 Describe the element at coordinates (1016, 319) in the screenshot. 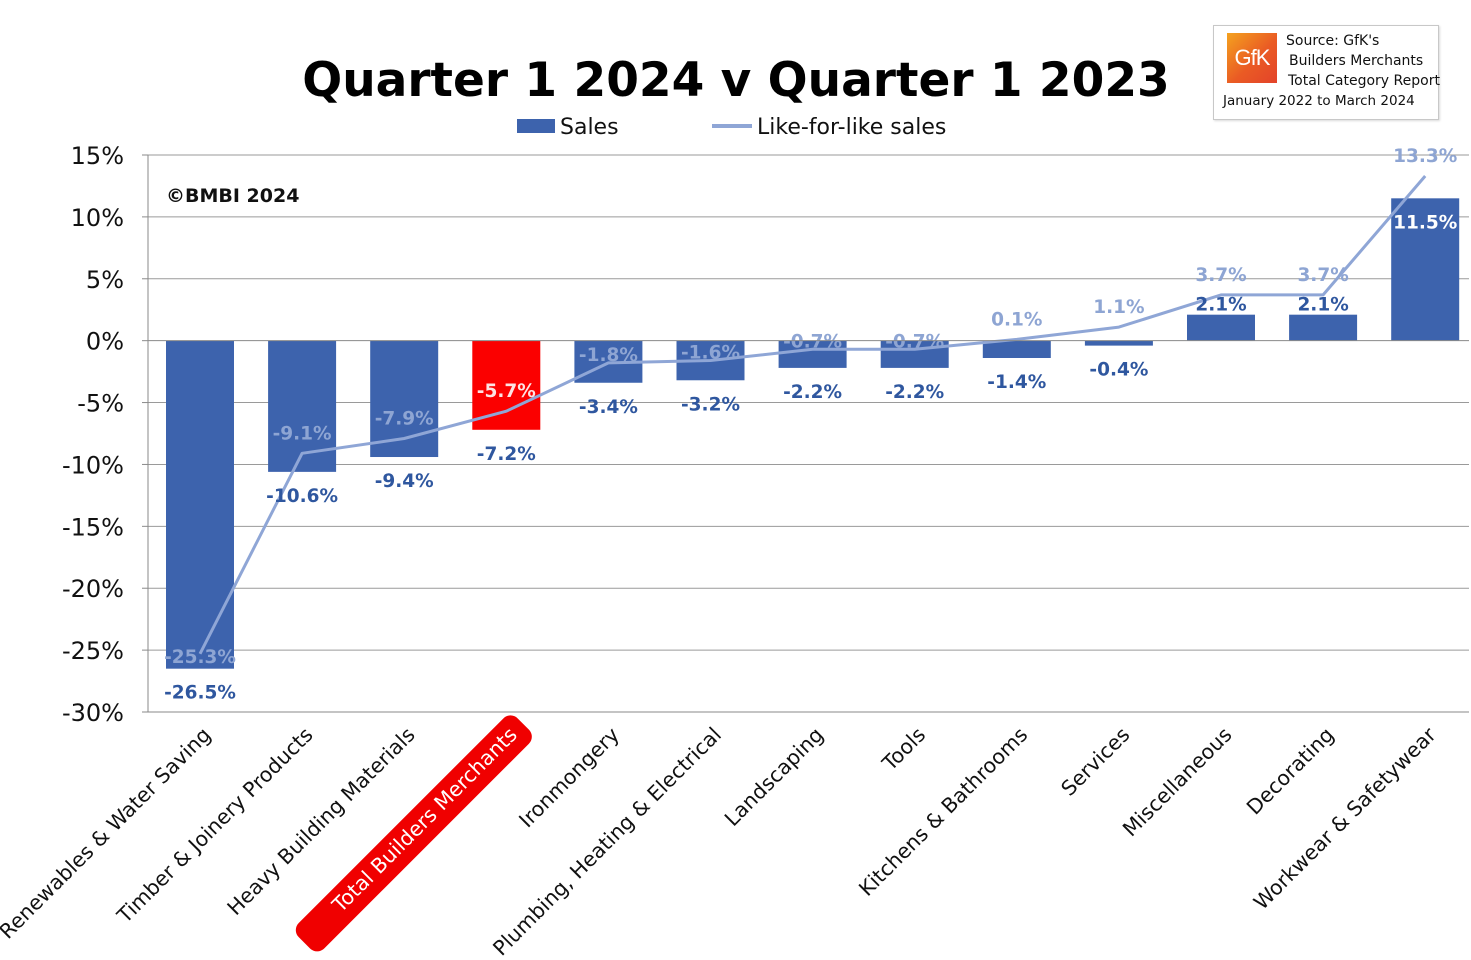

I see `lfl-data-label: 0.1%` at that location.